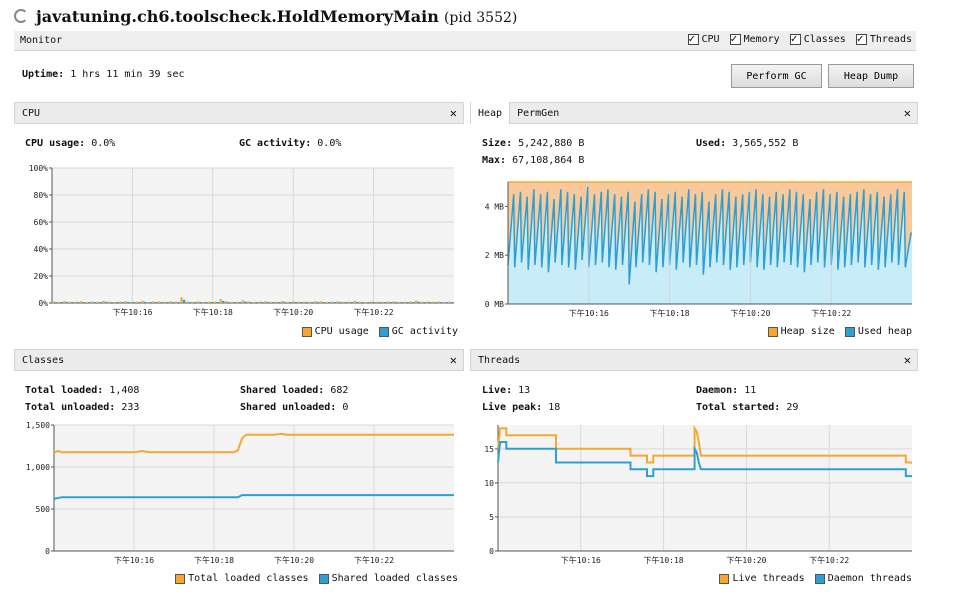 The height and width of the screenshot is (597, 972). Describe the element at coordinates (871, 76) in the screenshot. I see `heap-dump-button: Heap Dump` at that location.